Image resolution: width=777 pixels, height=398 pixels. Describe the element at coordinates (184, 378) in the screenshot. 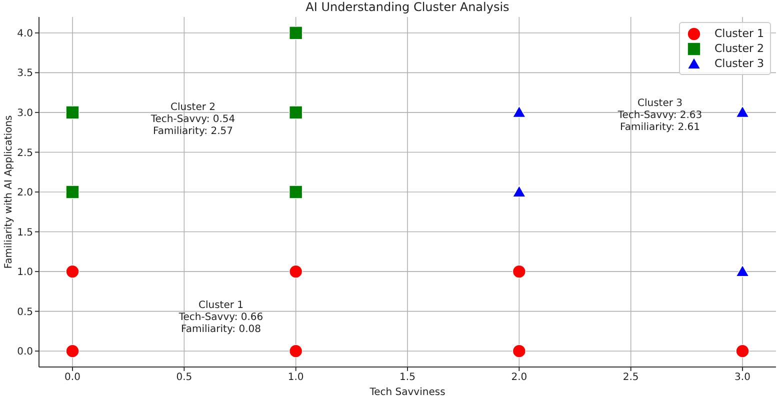

I see `x-tick-label: 0.5` at that location.